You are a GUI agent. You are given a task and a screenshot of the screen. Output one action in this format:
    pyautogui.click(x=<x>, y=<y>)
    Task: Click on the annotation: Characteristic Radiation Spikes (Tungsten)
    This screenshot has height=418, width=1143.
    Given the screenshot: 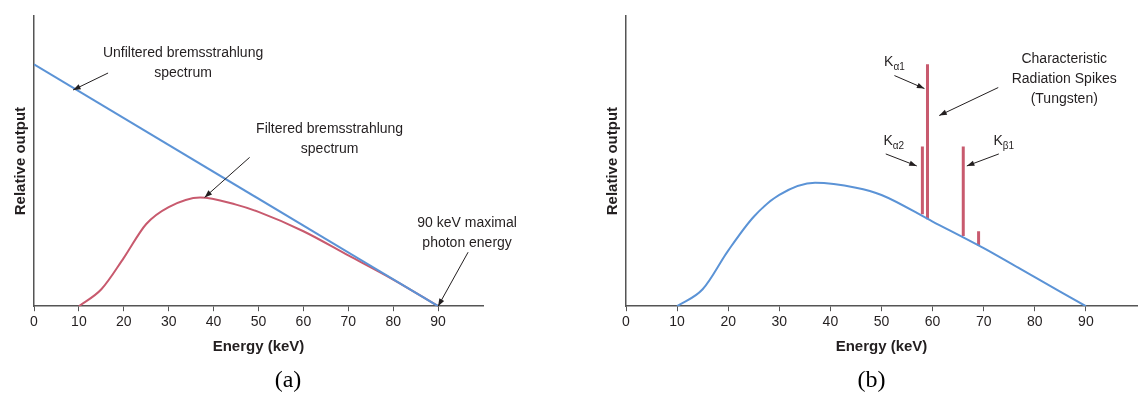 What is the action you would take?
    pyautogui.click(x=1064, y=78)
    